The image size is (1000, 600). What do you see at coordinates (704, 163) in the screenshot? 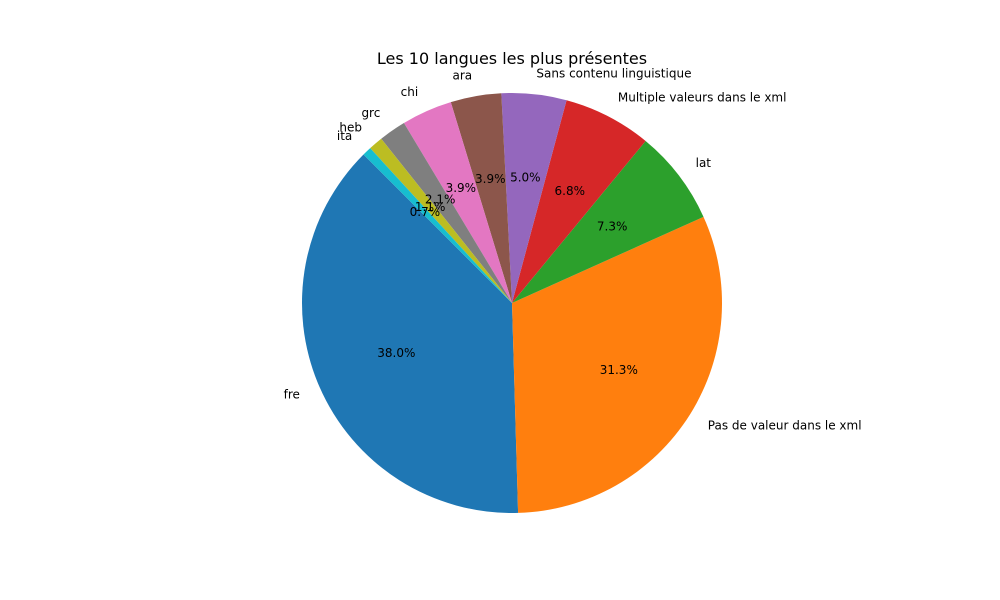
I see `slice-label-lat: lat` at bounding box center [704, 163].